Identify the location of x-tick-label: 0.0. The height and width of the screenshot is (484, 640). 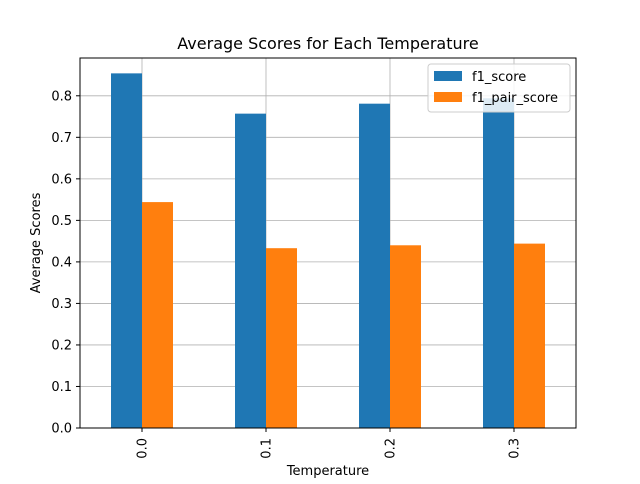
(143, 448).